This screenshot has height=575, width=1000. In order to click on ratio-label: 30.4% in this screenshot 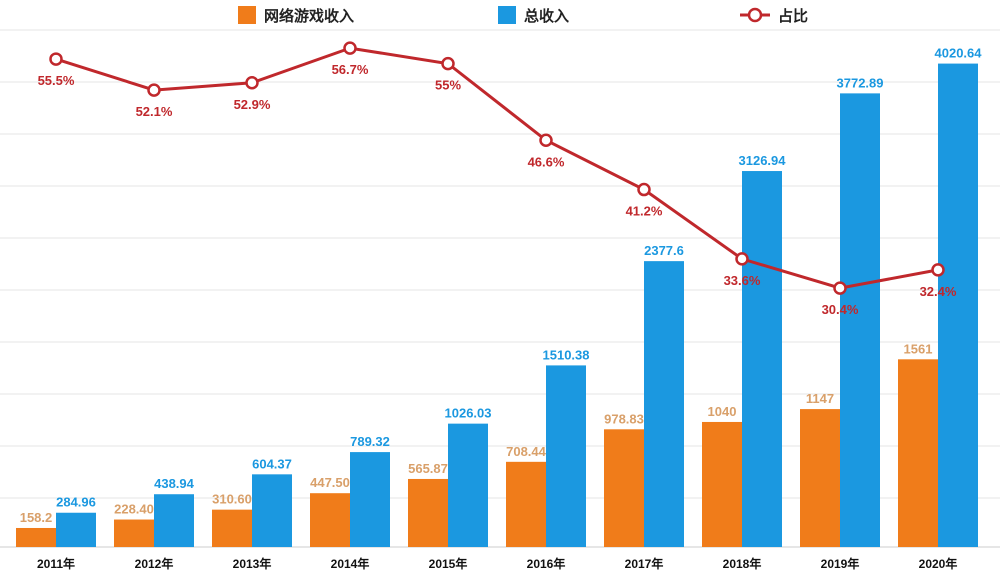, I will do `click(840, 309)`.